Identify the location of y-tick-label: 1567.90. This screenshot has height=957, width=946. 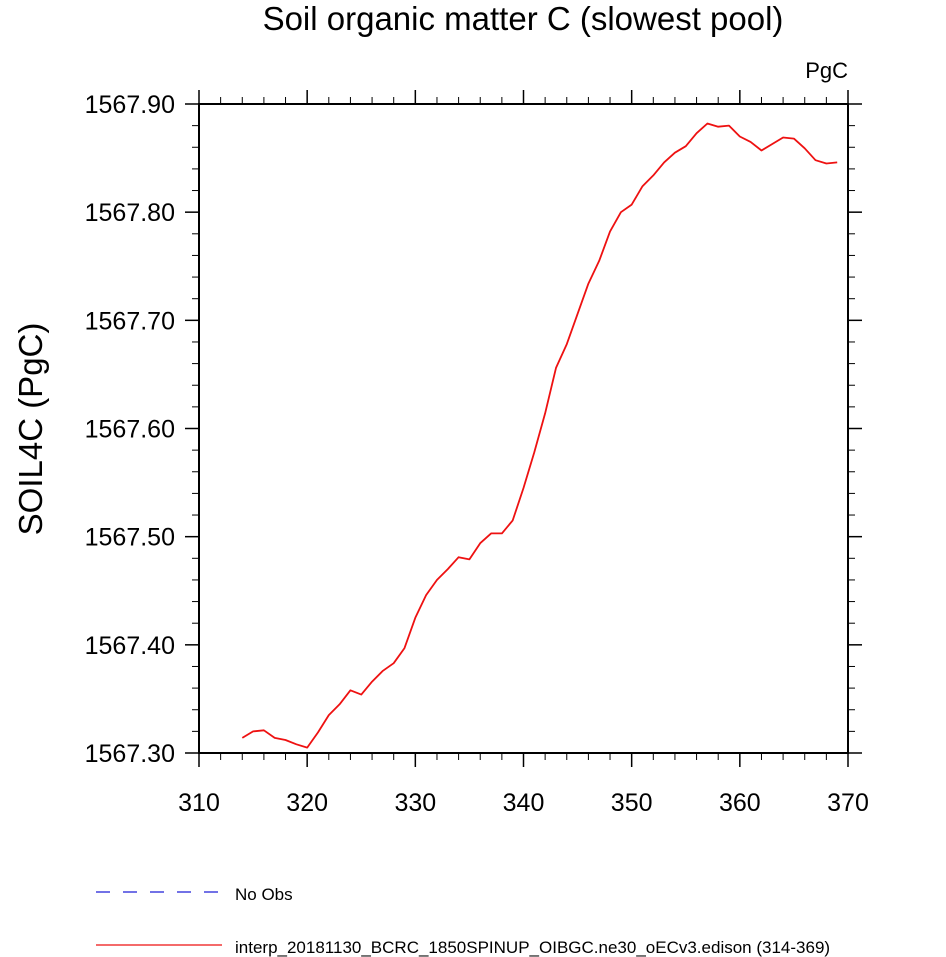
(130, 105).